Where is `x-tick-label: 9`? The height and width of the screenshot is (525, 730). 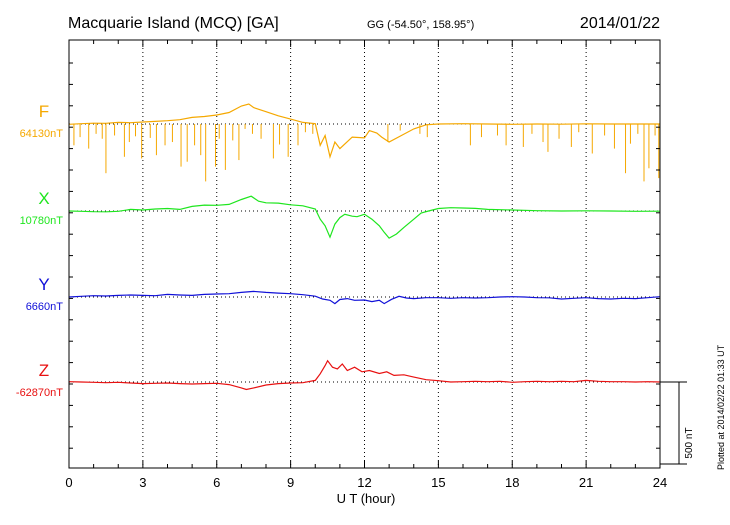
x-tick-label: 9 is located at coordinates (290, 482).